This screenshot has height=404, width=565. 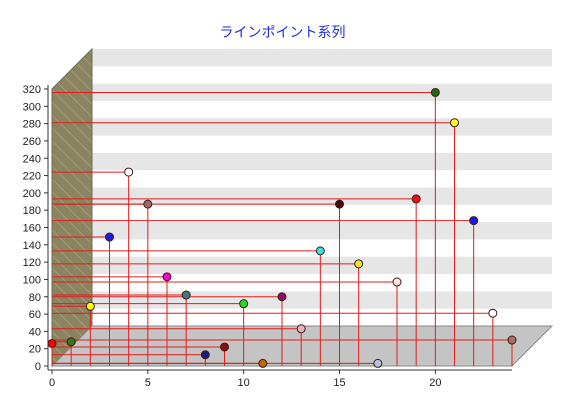 What do you see at coordinates (35, 350) in the screenshot?
I see `y-tick-label: 20` at bounding box center [35, 350].